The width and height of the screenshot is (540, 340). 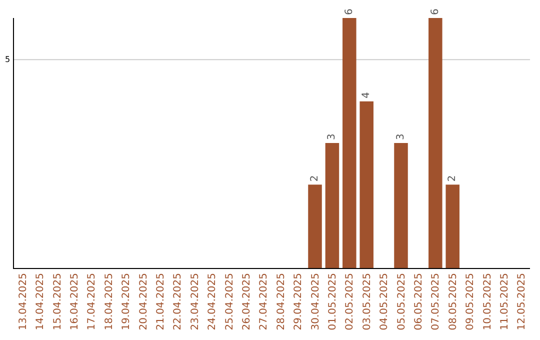 I want to click on x-tick-label: 04.05.2025, so click(x=384, y=301).